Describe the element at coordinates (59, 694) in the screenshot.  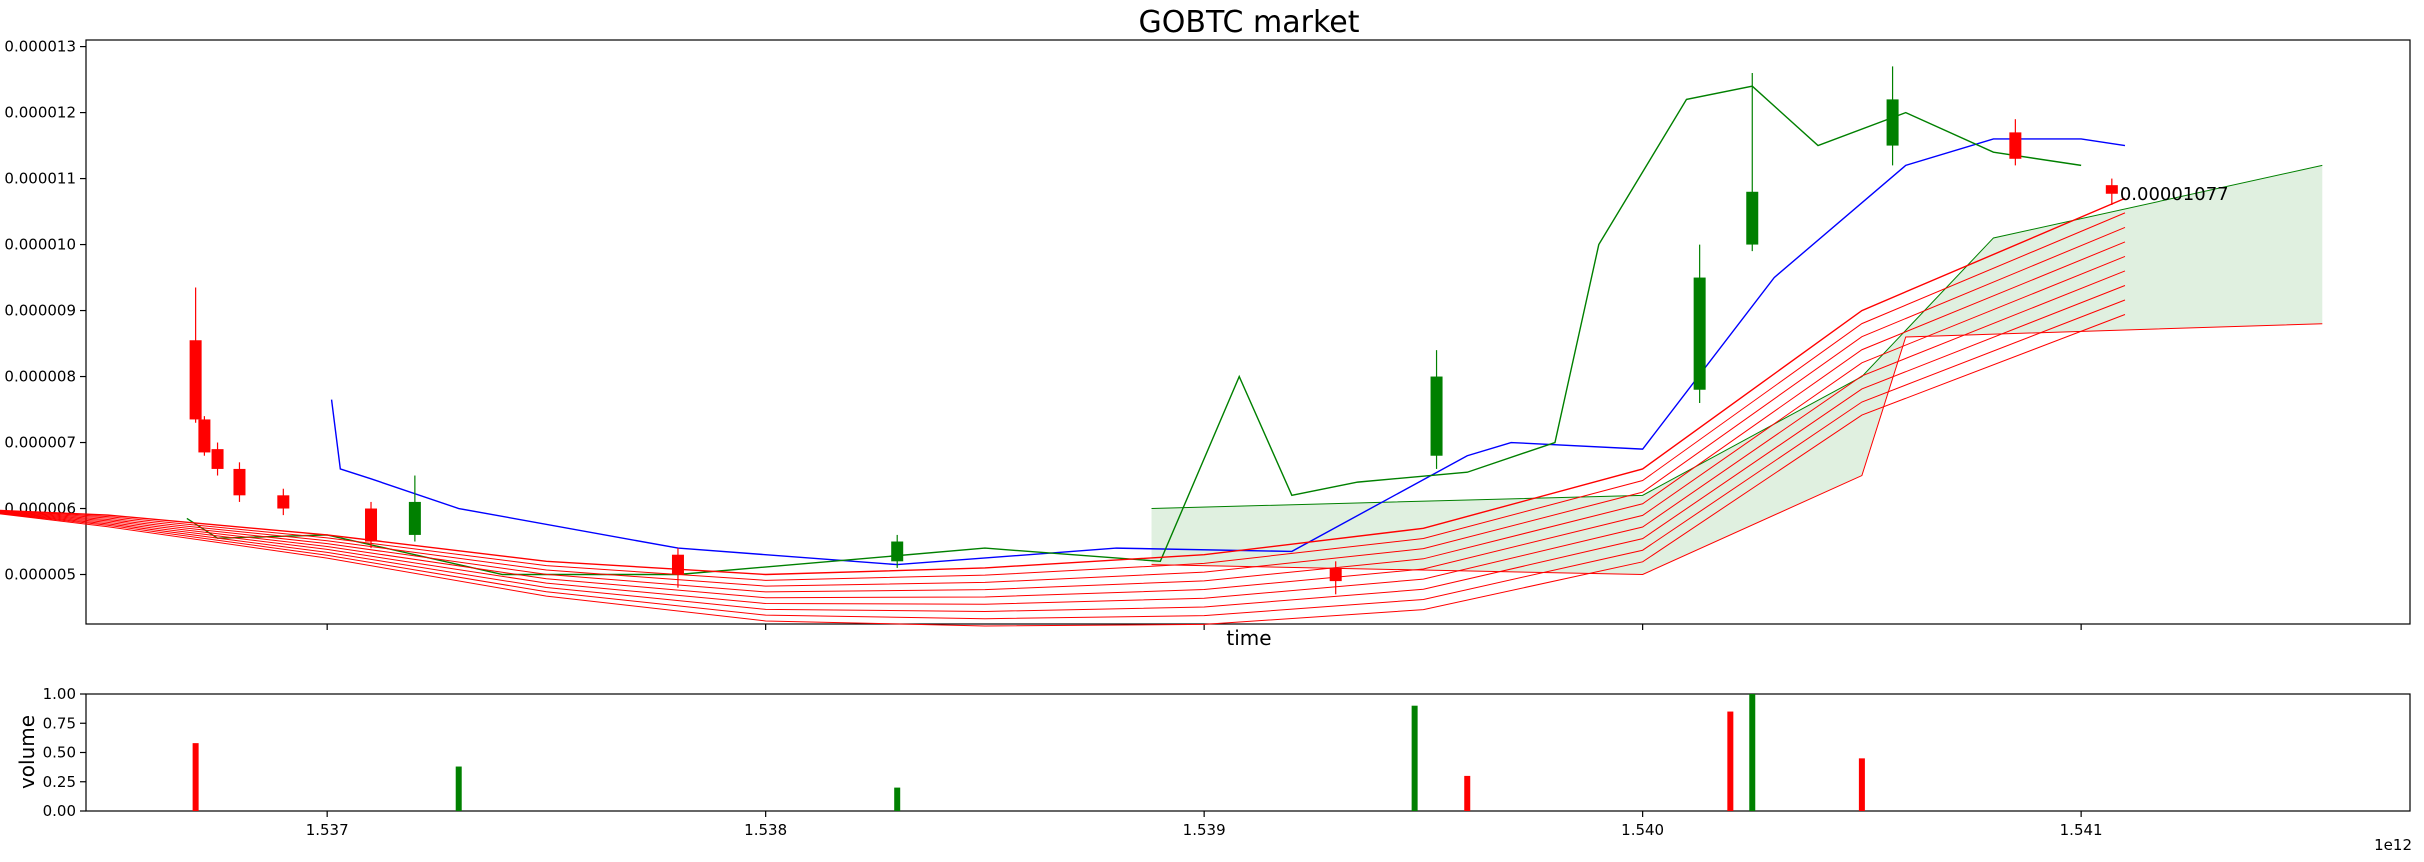
I see `volume-y-tick-label: 1.00` at that location.